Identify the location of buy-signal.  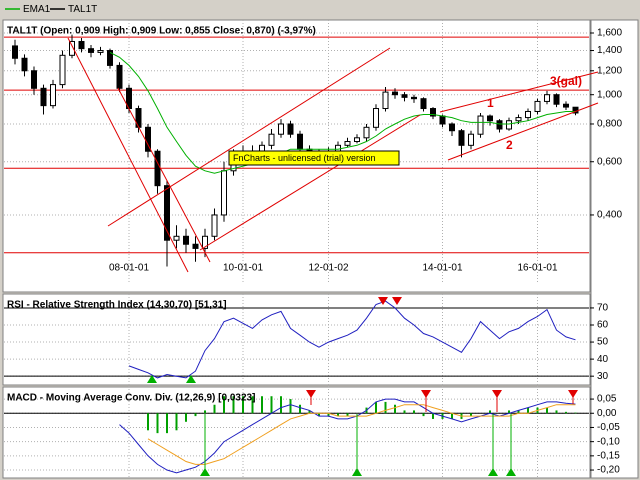
(358, 472).